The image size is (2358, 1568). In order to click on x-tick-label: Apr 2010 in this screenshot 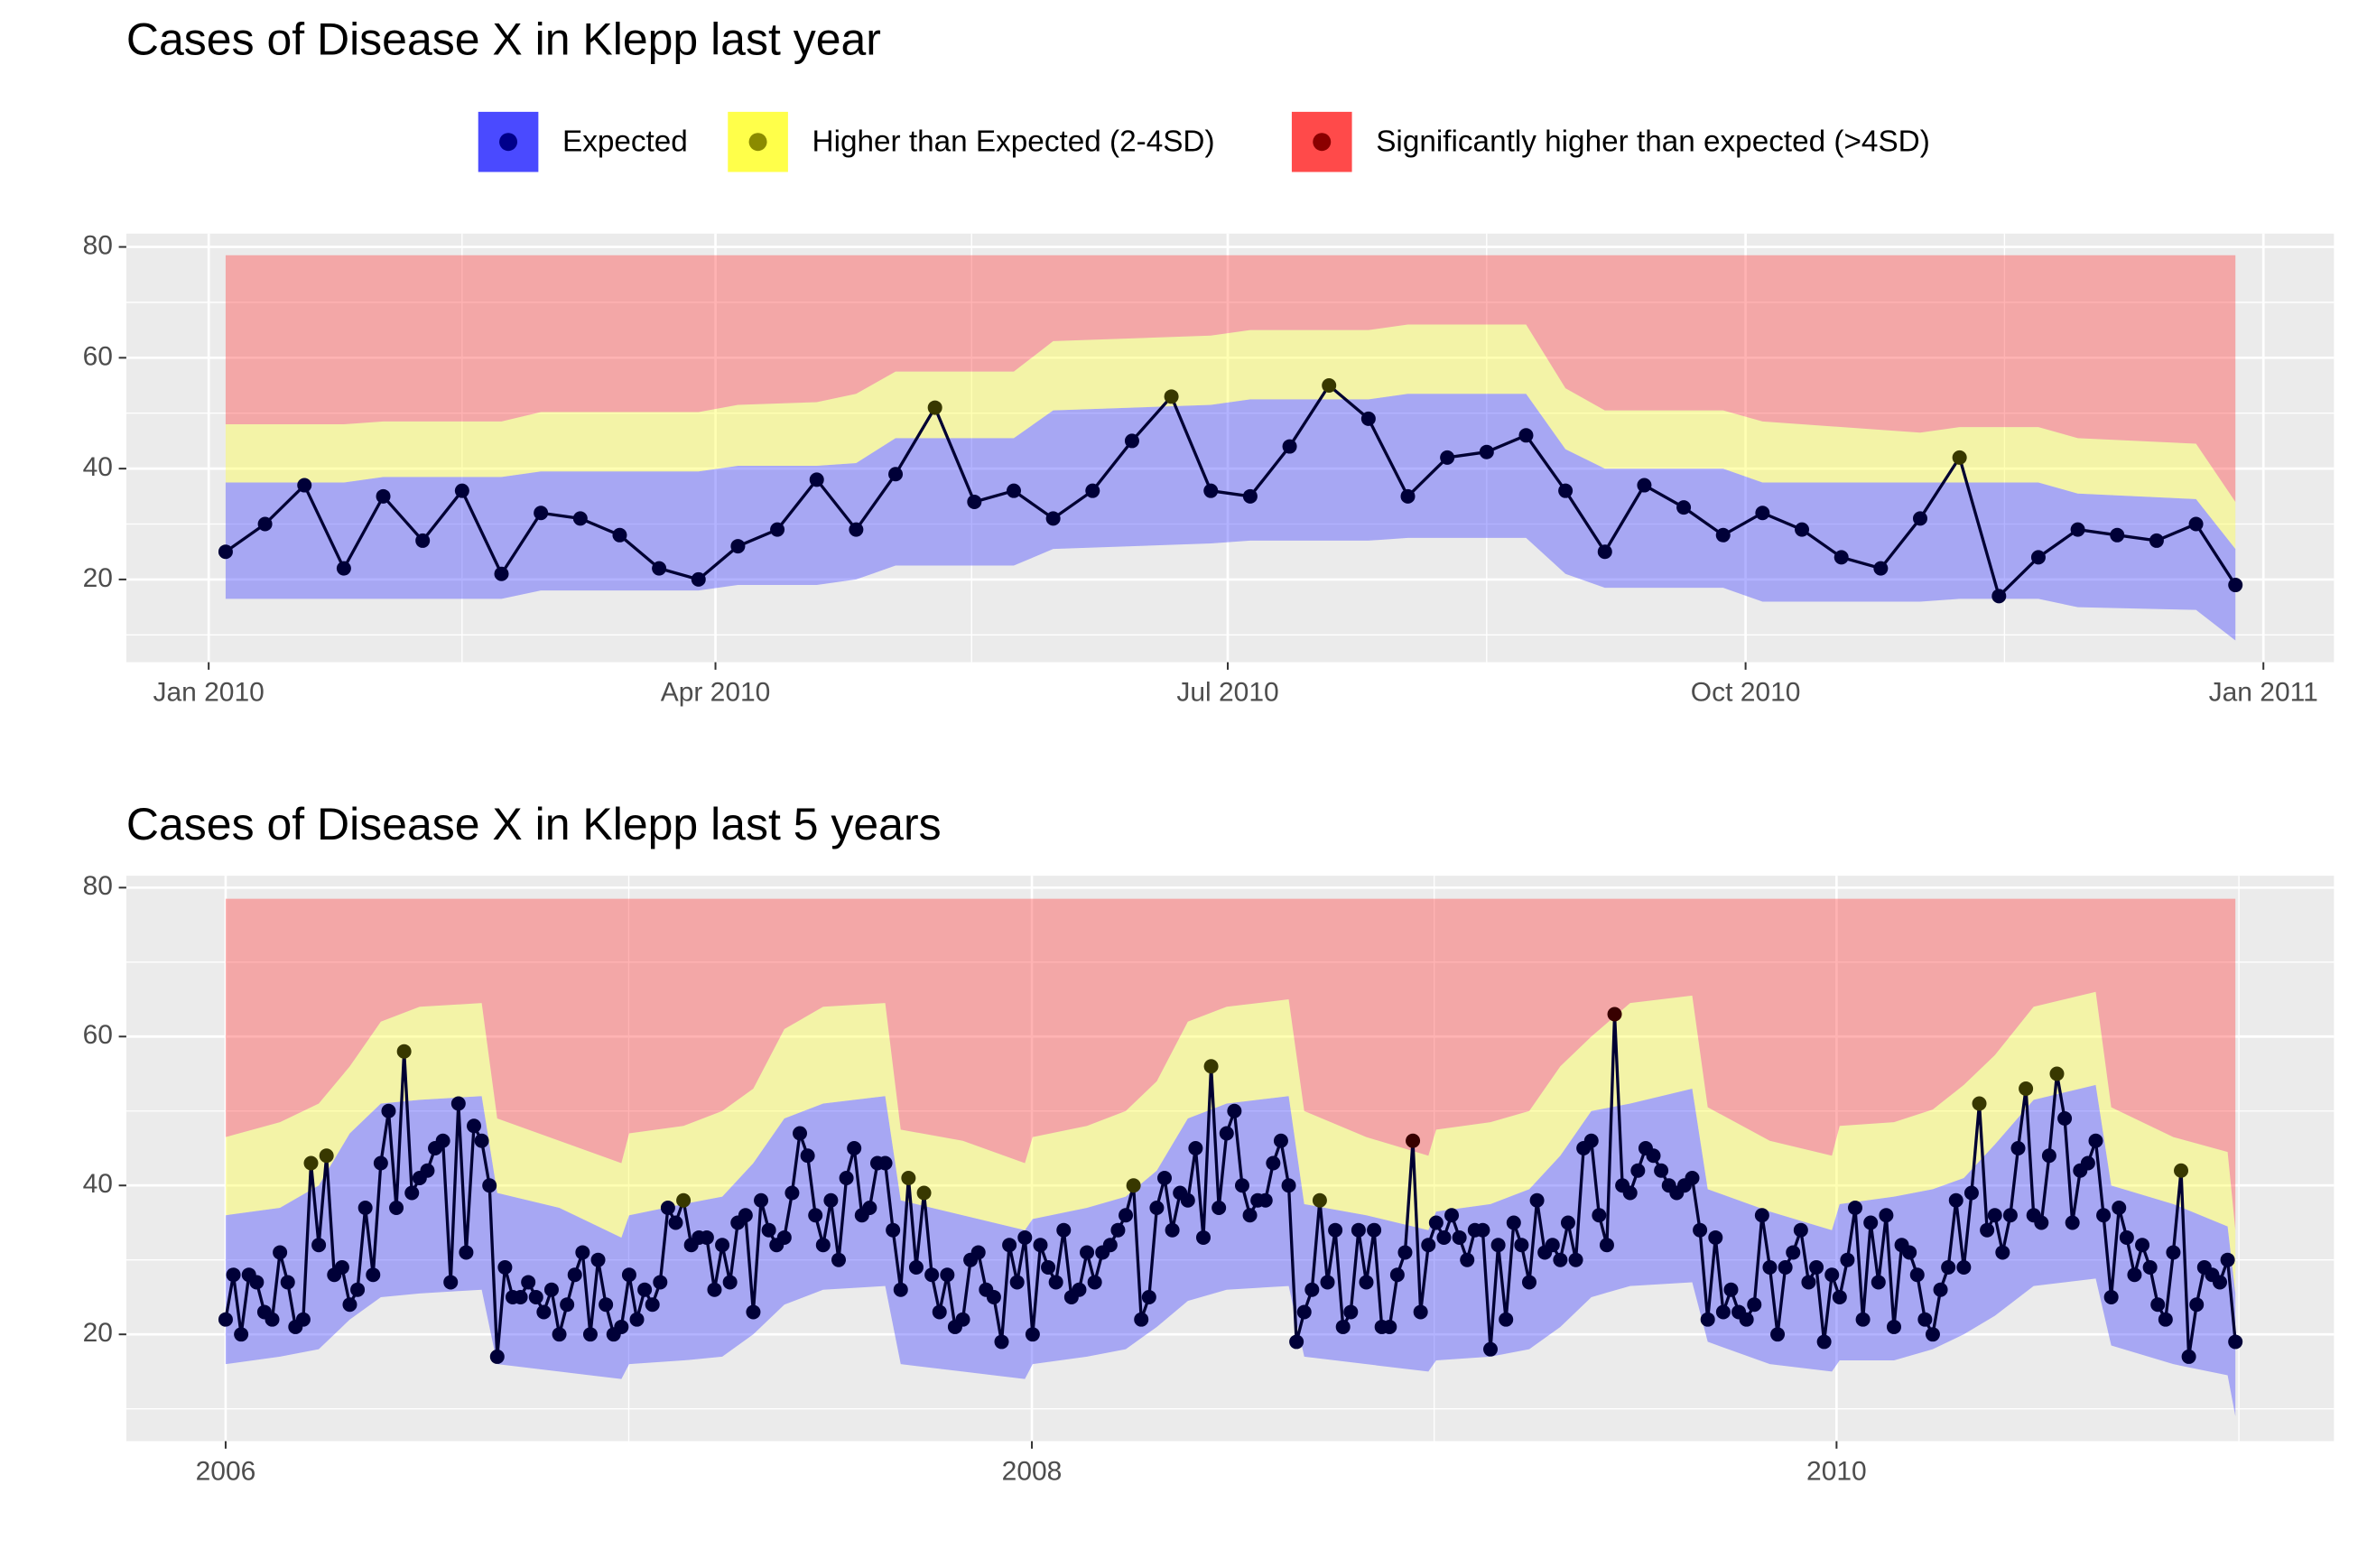, I will do `click(716, 692)`.